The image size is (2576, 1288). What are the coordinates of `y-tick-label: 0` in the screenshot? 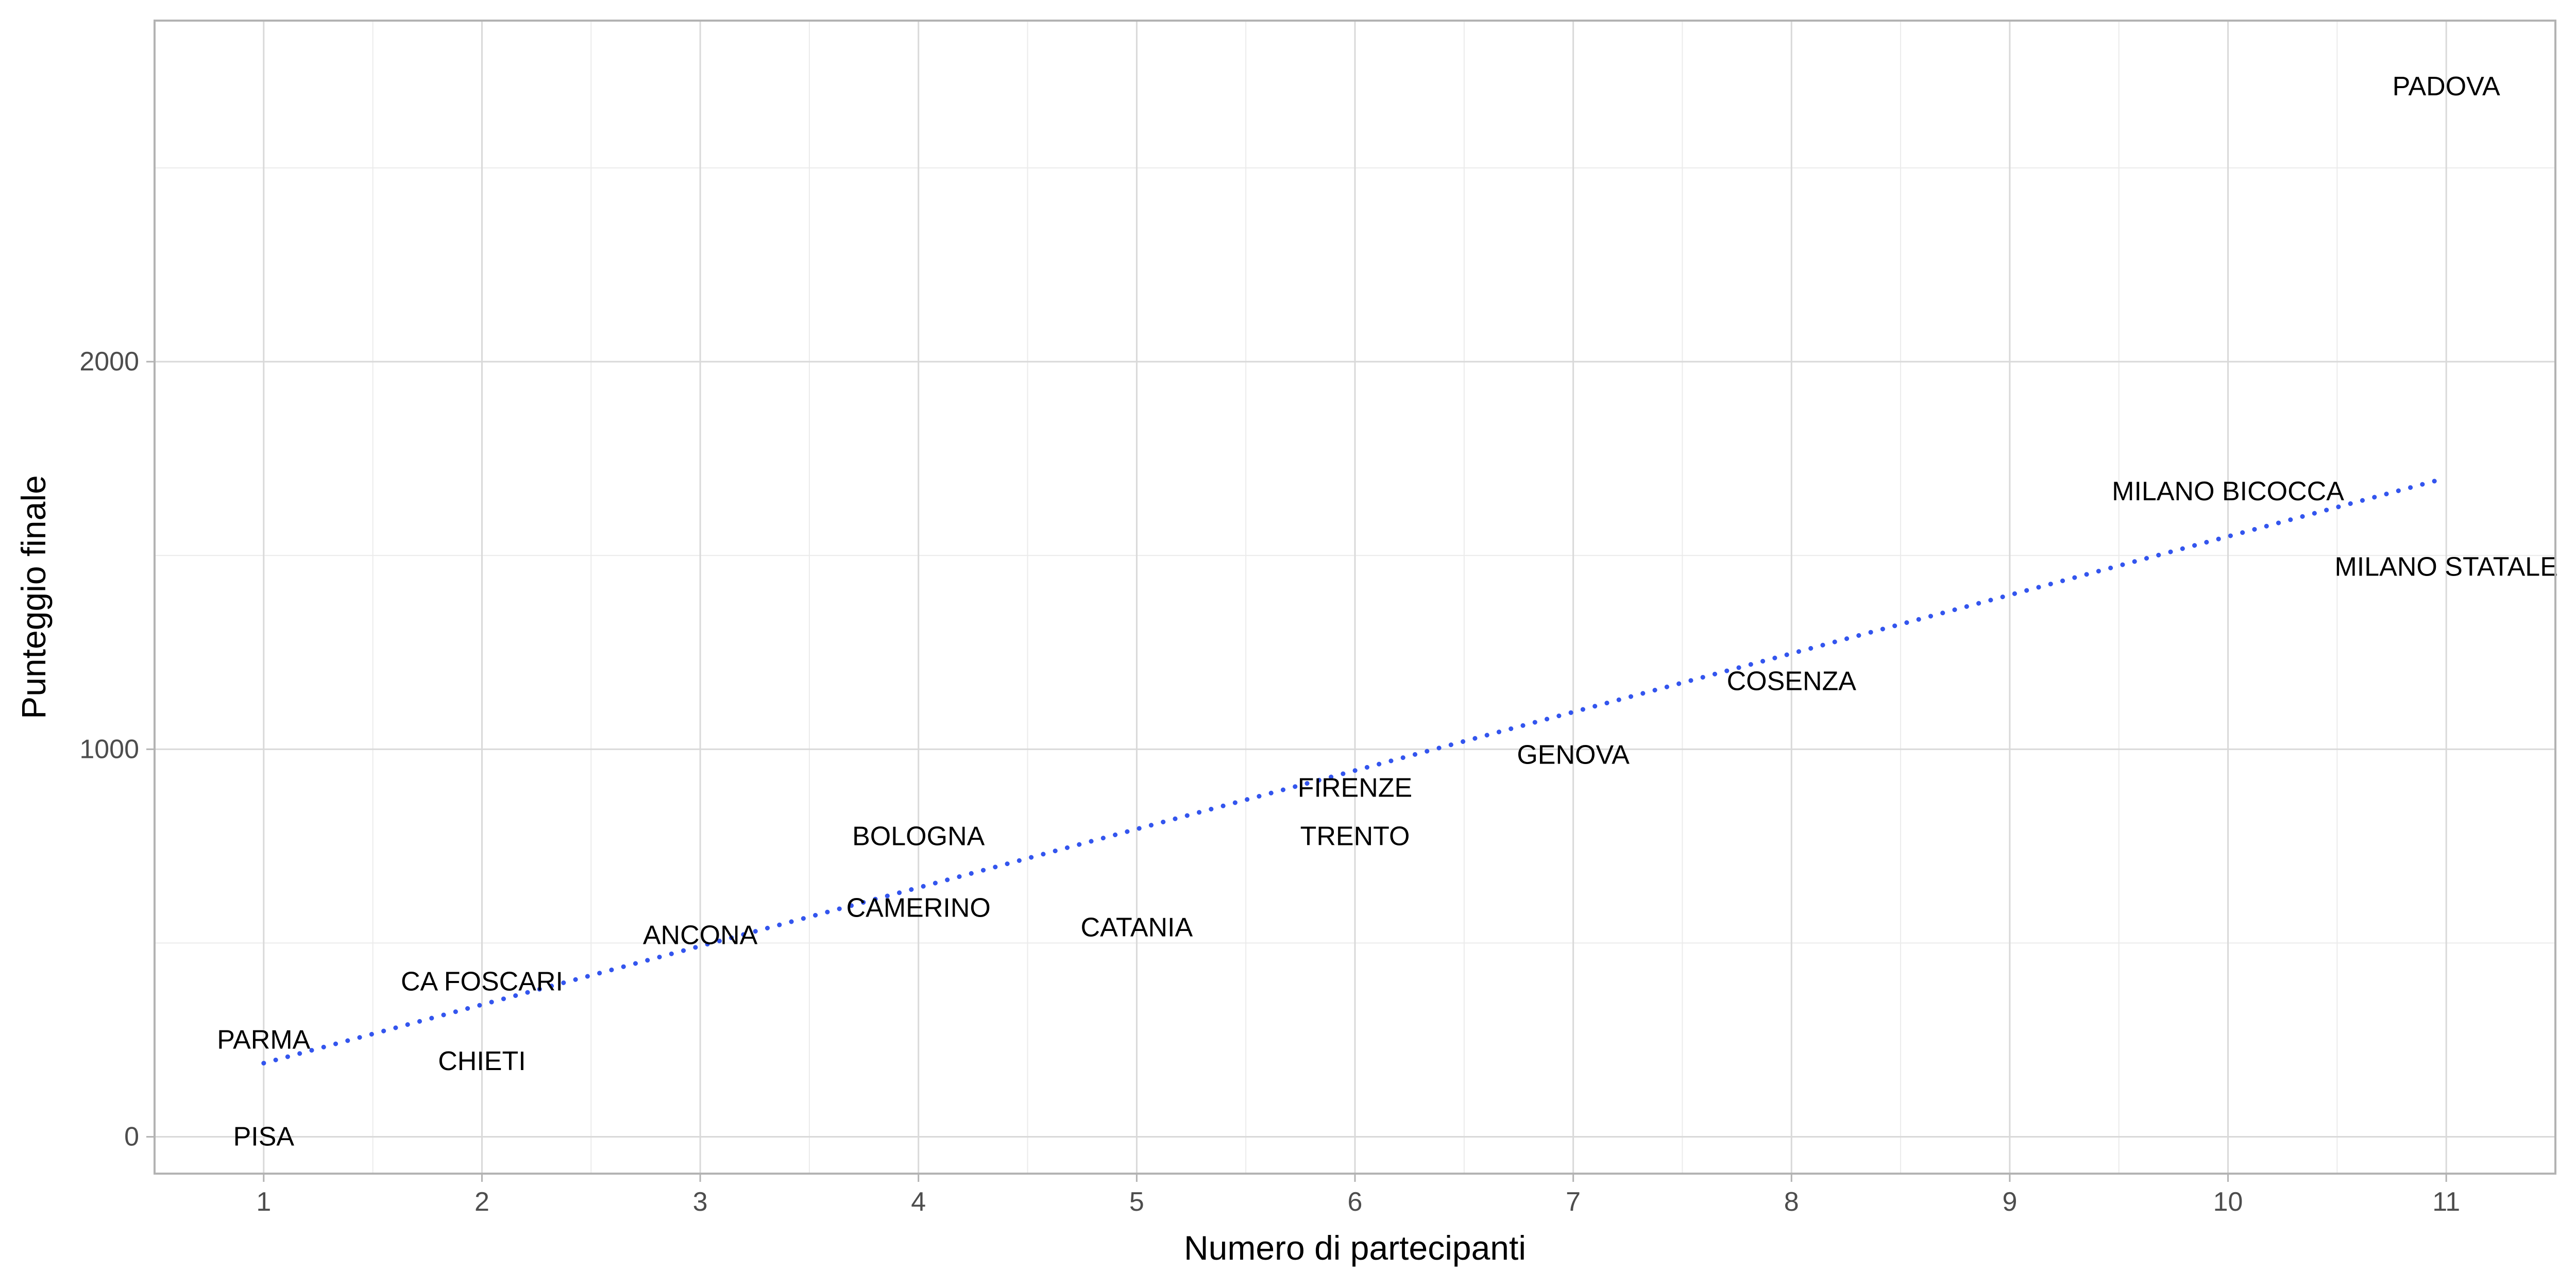 It's located at (131, 1137).